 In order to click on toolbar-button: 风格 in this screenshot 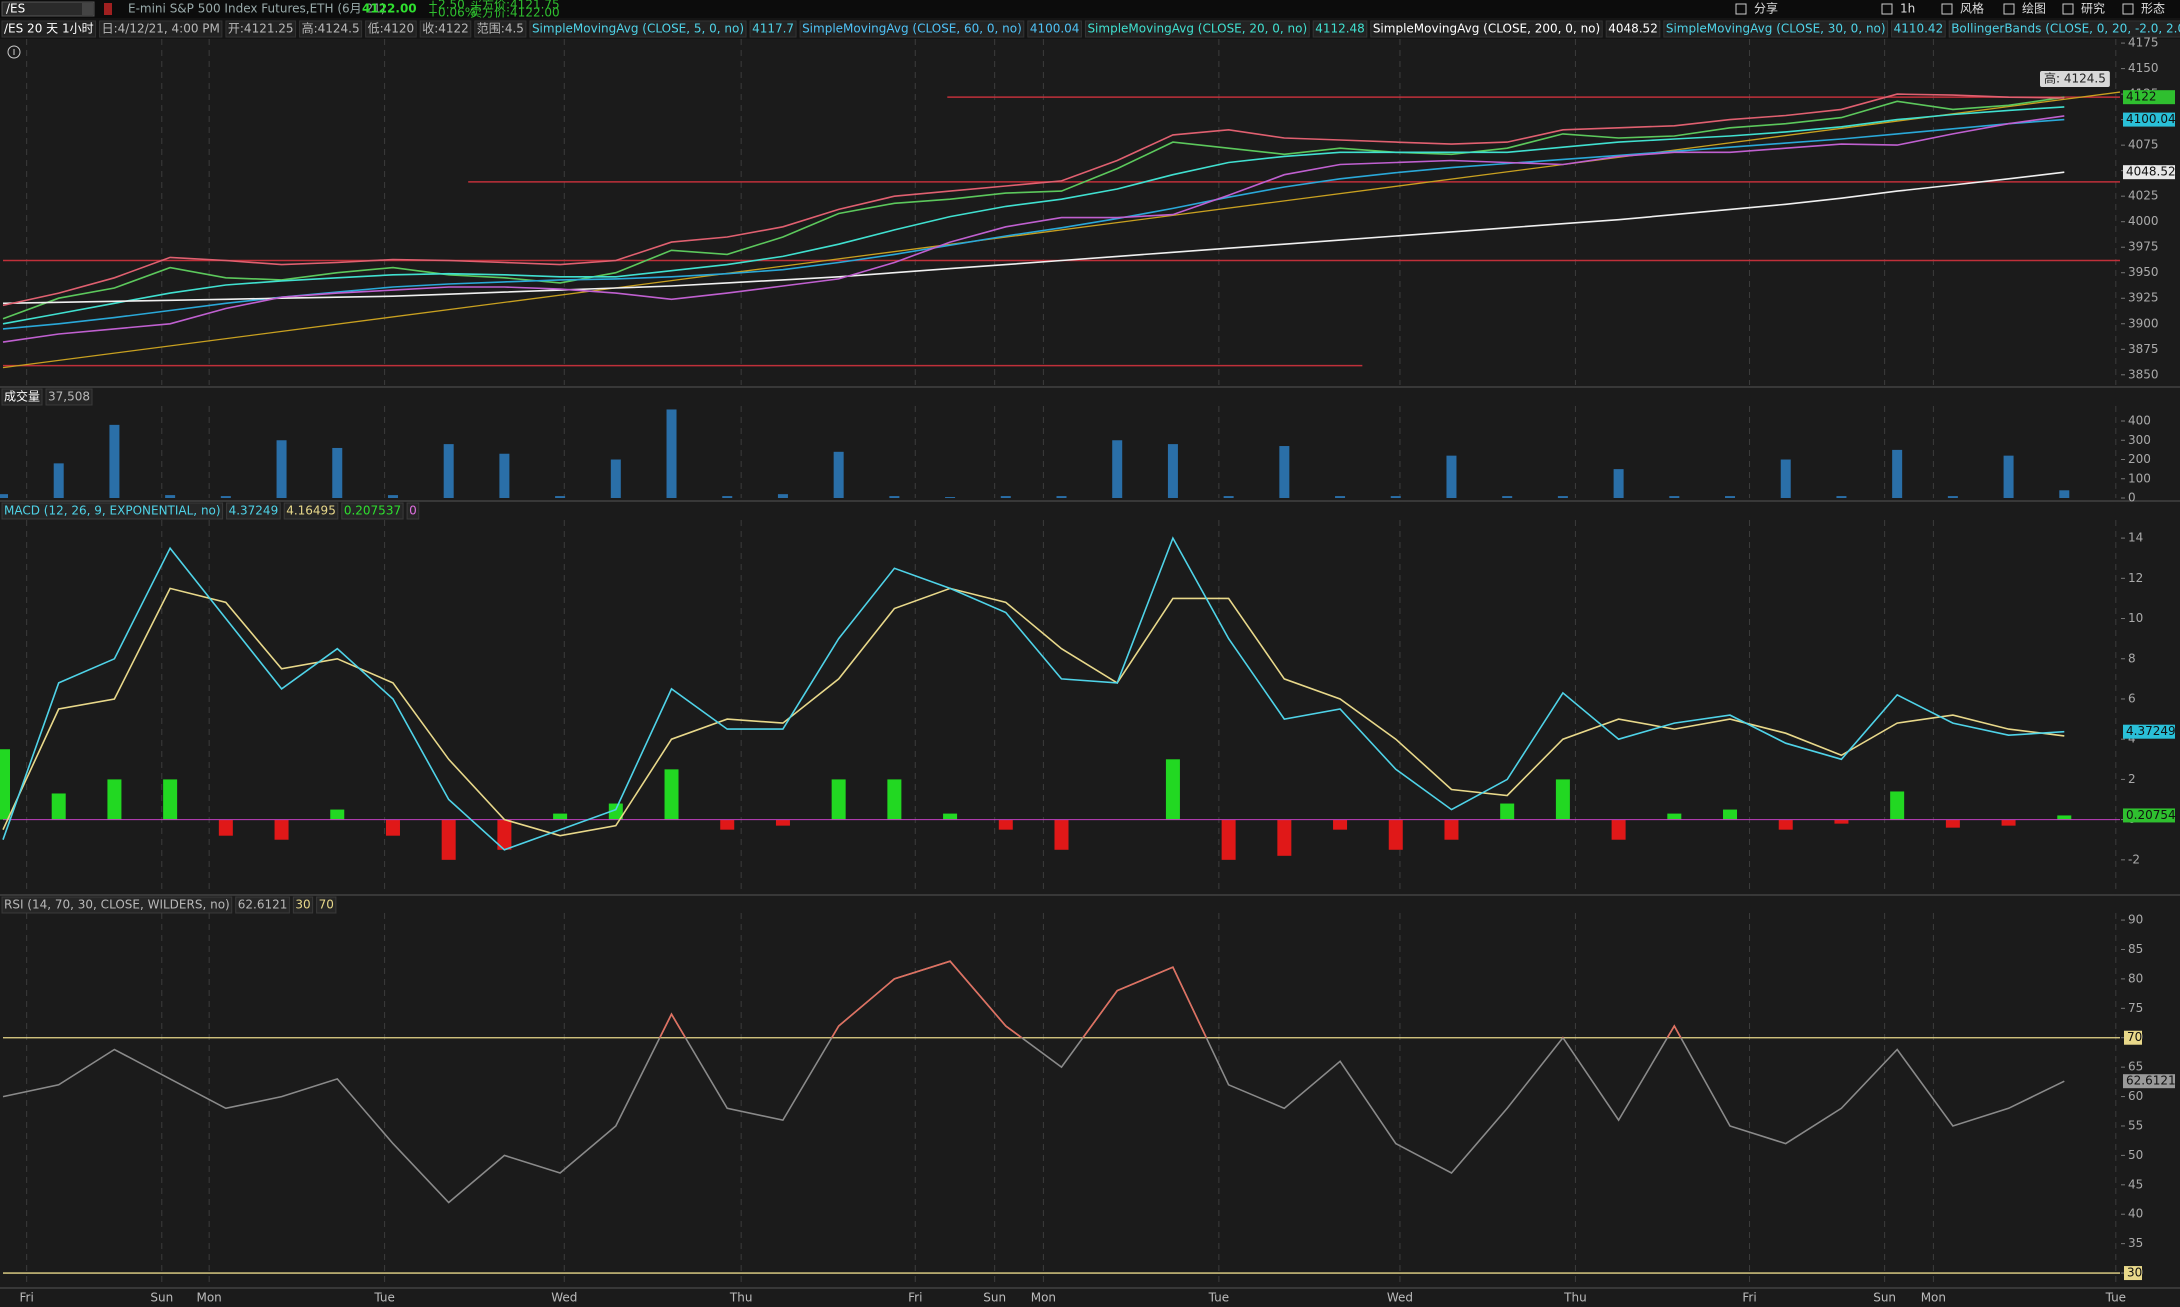, I will do `click(1972, 8)`.